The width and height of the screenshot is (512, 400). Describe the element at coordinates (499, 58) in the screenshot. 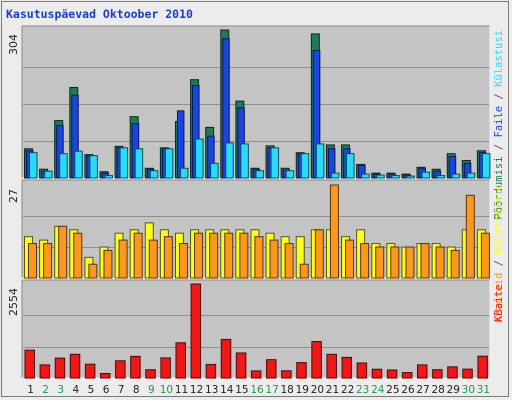

I see `legend-entry: Külastusi` at that location.